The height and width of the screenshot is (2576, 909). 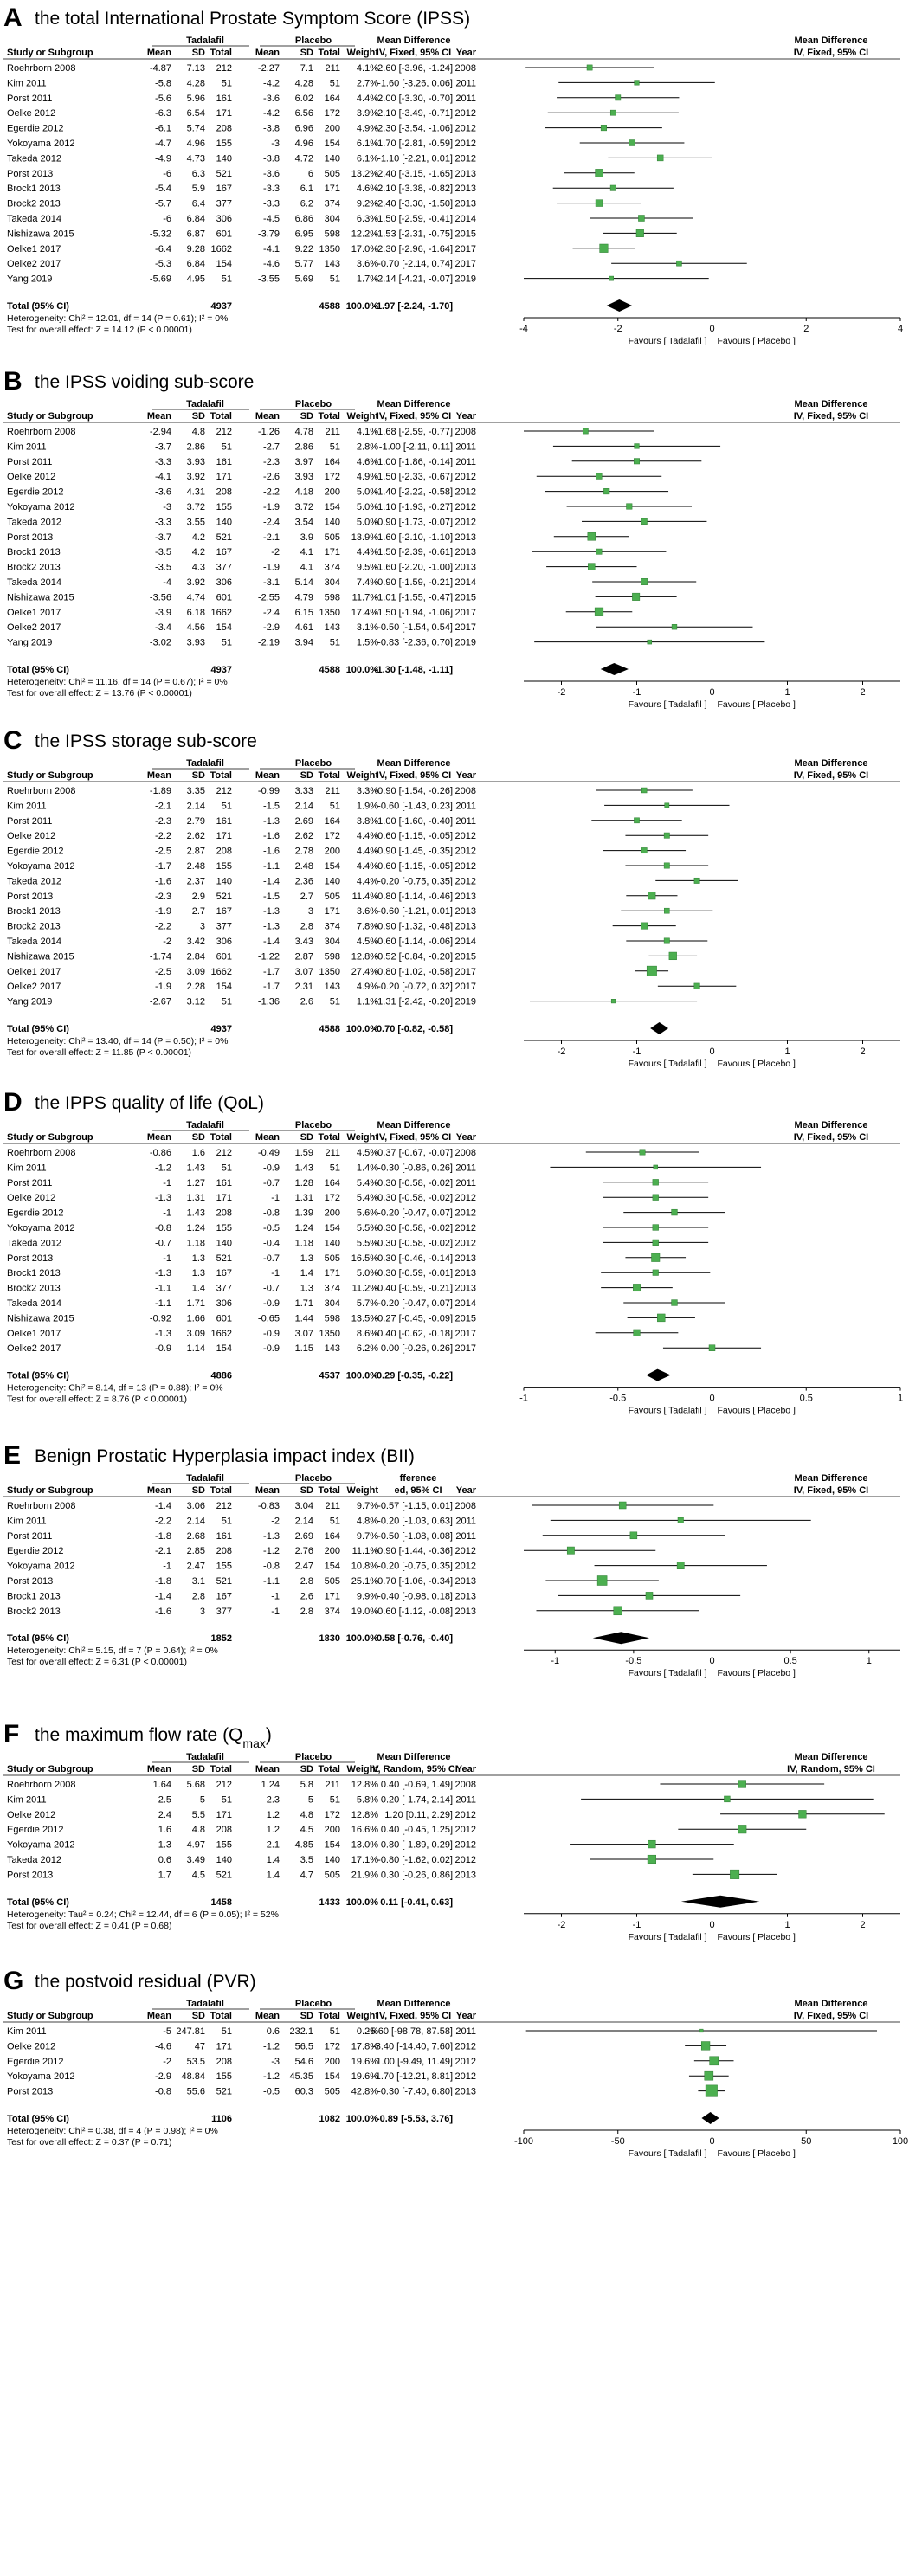 What do you see at coordinates (415, 189) in the screenshot?
I see `ci-value: -2.10 [-3.38, -0.82]` at bounding box center [415, 189].